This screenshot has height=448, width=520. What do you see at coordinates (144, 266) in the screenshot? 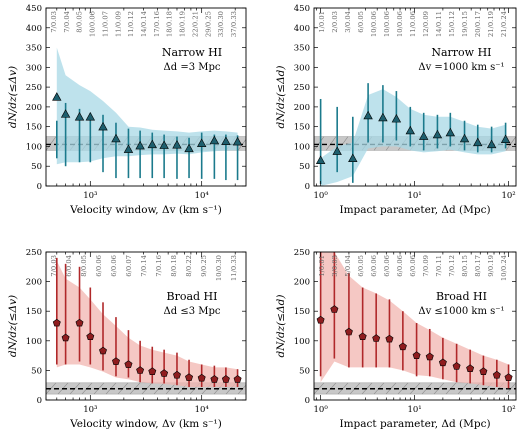
I see `count-annotation: 7/0.14` at bounding box center [144, 266].